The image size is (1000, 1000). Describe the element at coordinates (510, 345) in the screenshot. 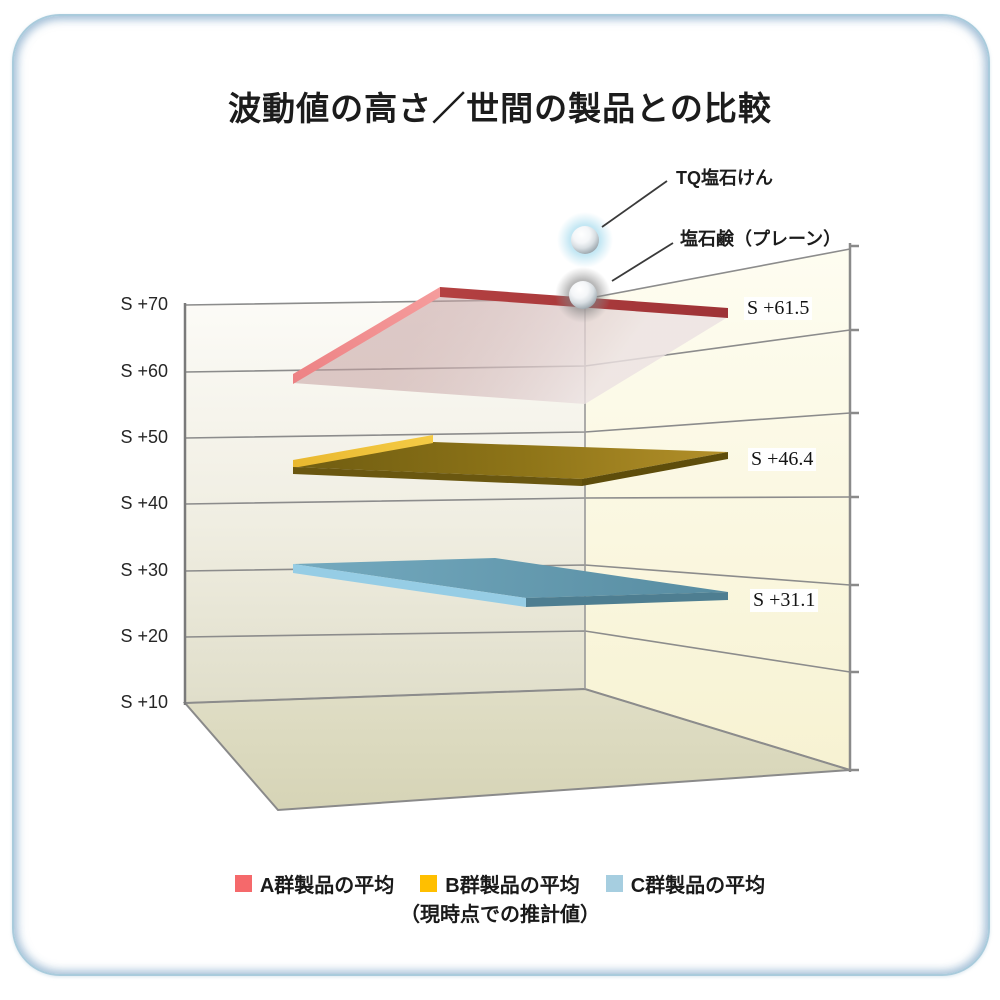

I see `plane-a-red` at that location.